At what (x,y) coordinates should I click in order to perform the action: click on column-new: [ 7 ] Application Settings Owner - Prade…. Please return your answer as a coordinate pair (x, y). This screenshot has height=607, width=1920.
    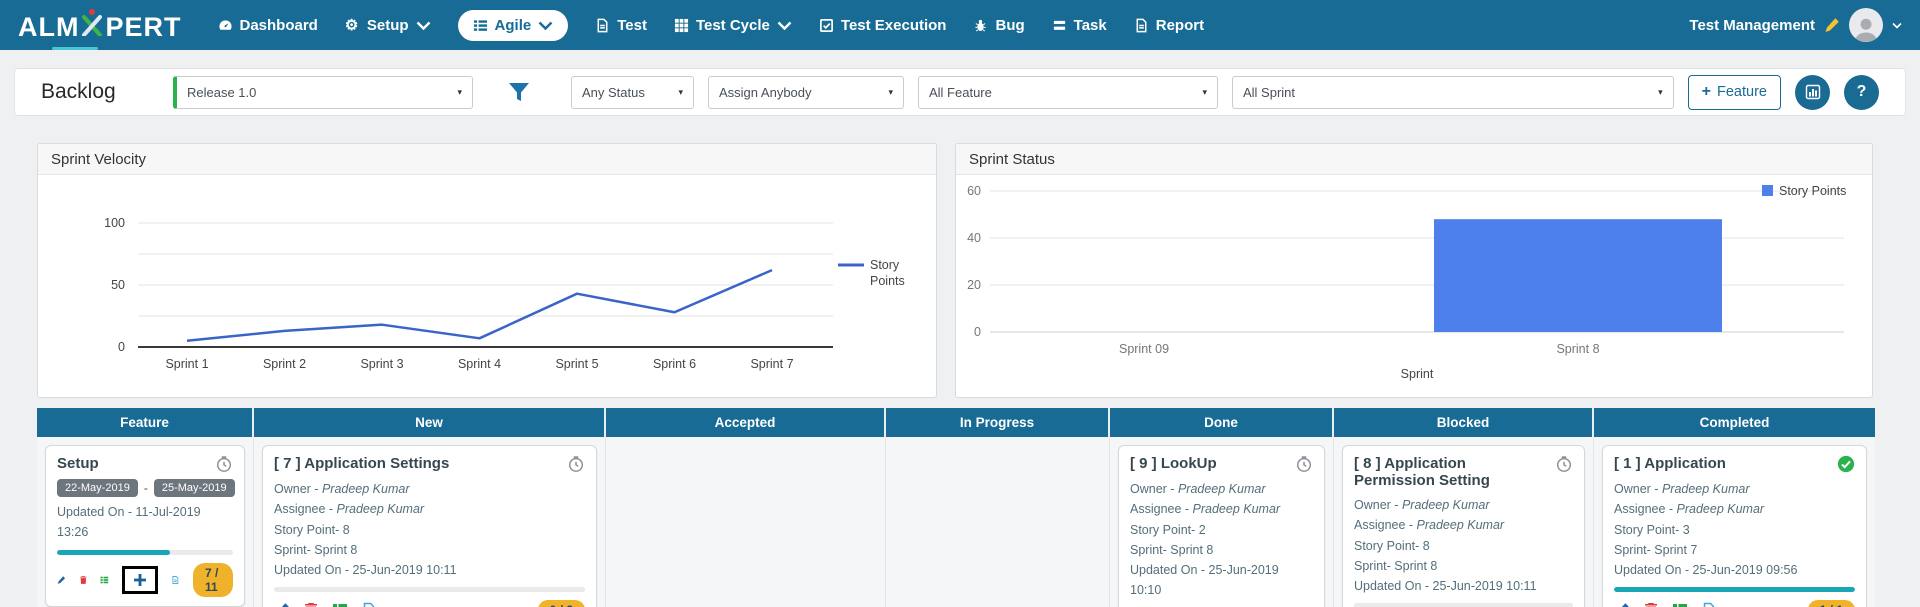
    Looking at the image, I should click on (430, 522).